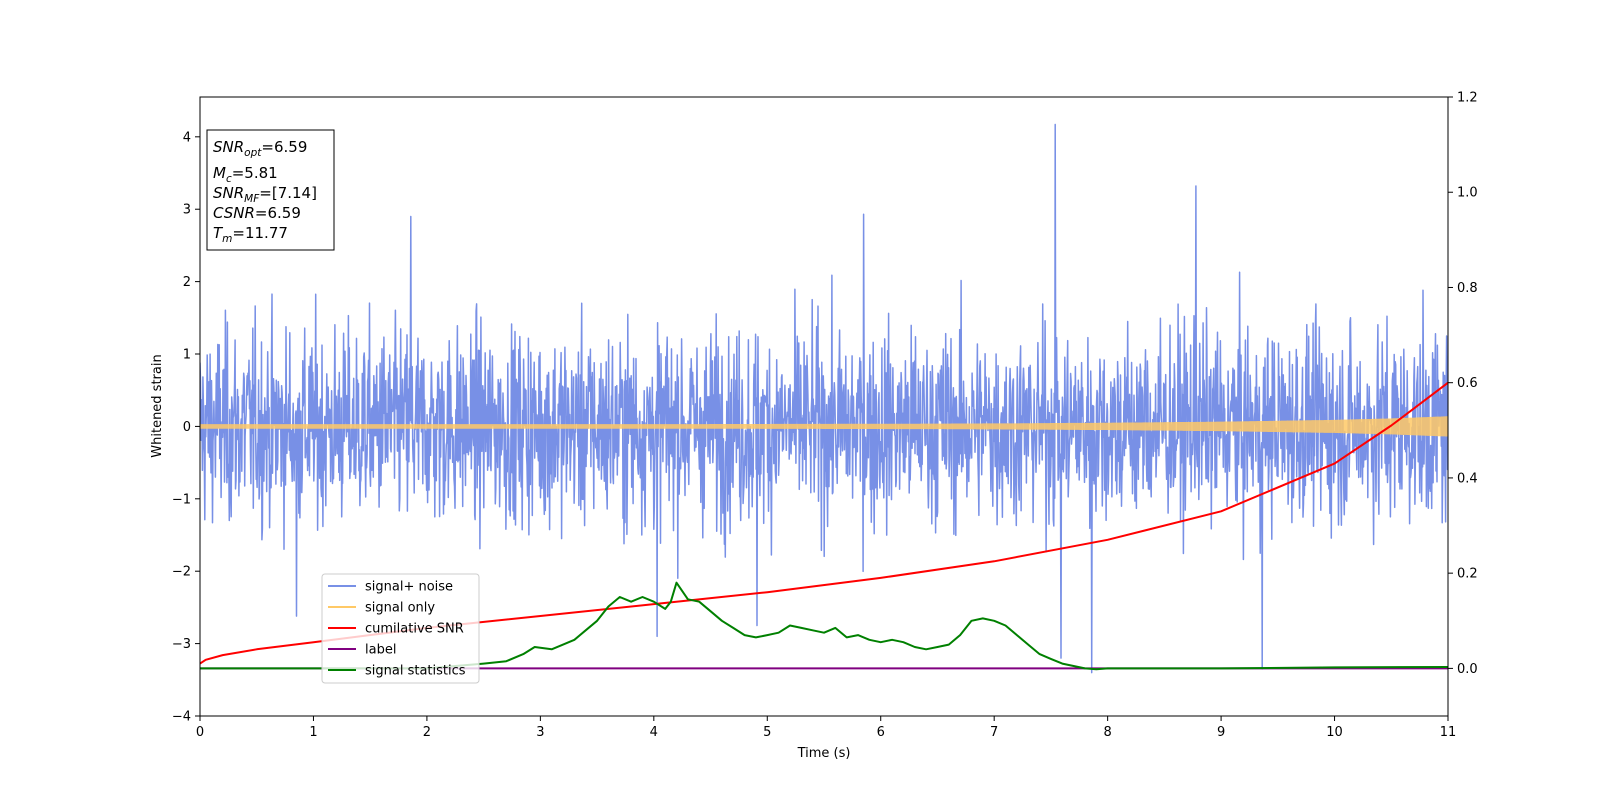 Image resolution: width=1600 pixels, height=800 pixels. I want to click on x-tick-label: 0, so click(200, 732).